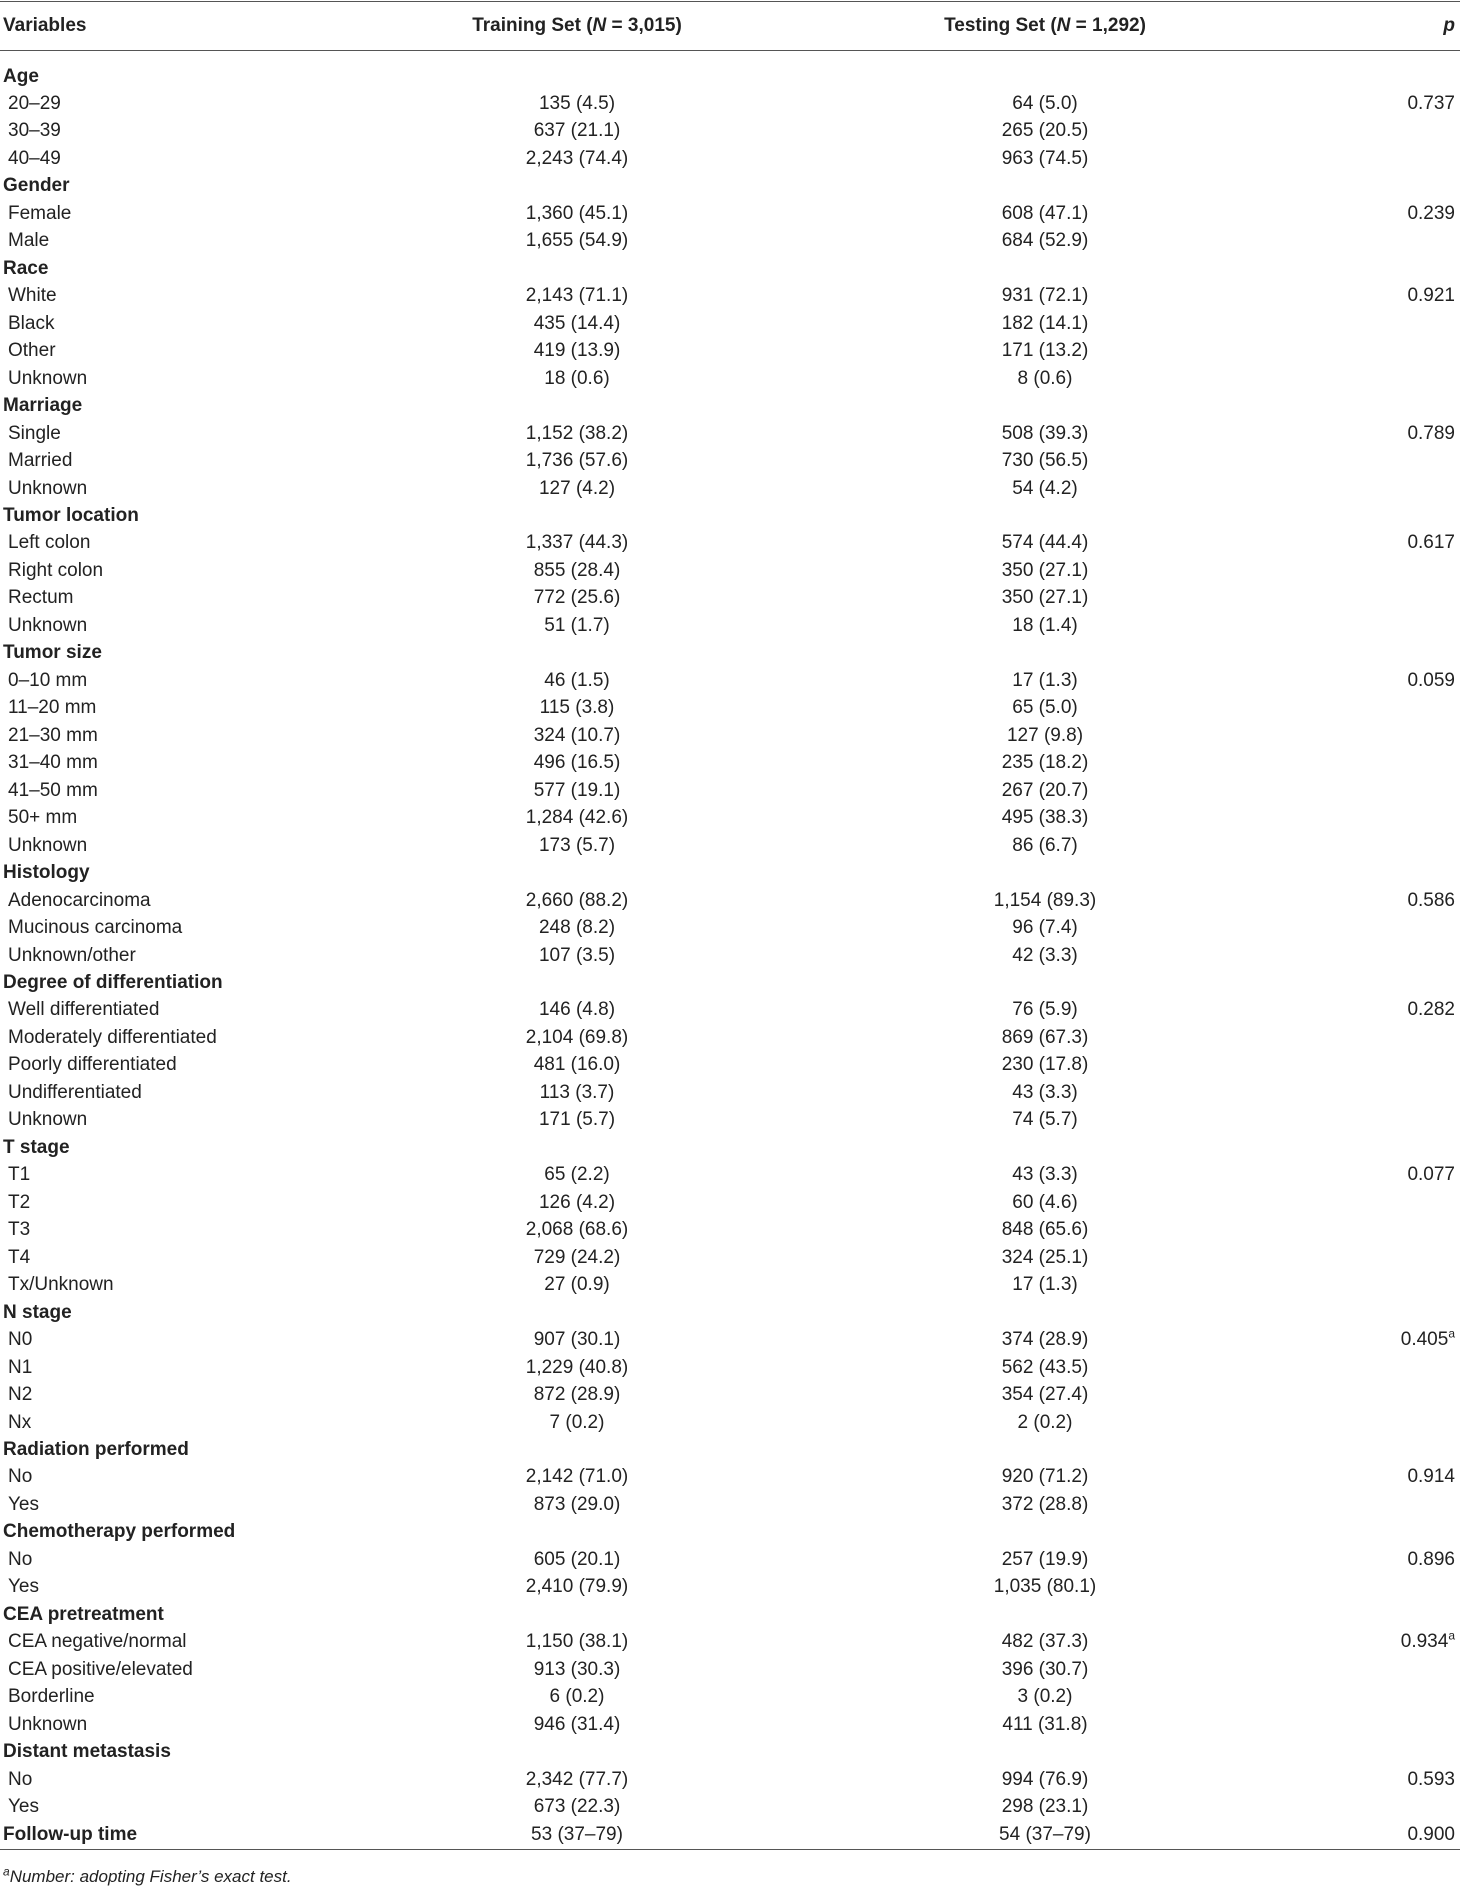 The width and height of the screenshot is (1460, 1889). Describe the element at coordinates (1045, 103) in the screenshot. I see `count-cell: 64 (5.0)` at that location.